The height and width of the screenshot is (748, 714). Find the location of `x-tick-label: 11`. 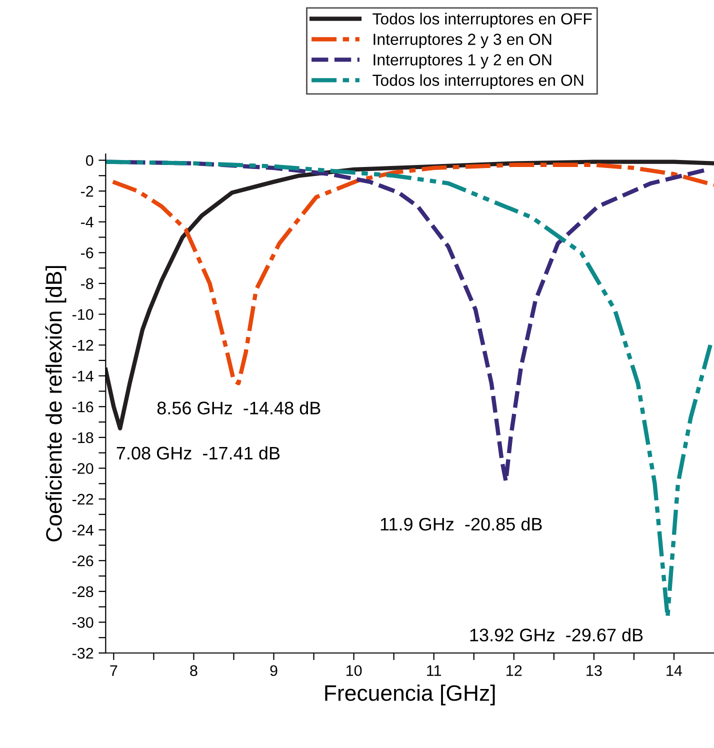

x-tick-label: 11 is located at coordinates (434, 670).